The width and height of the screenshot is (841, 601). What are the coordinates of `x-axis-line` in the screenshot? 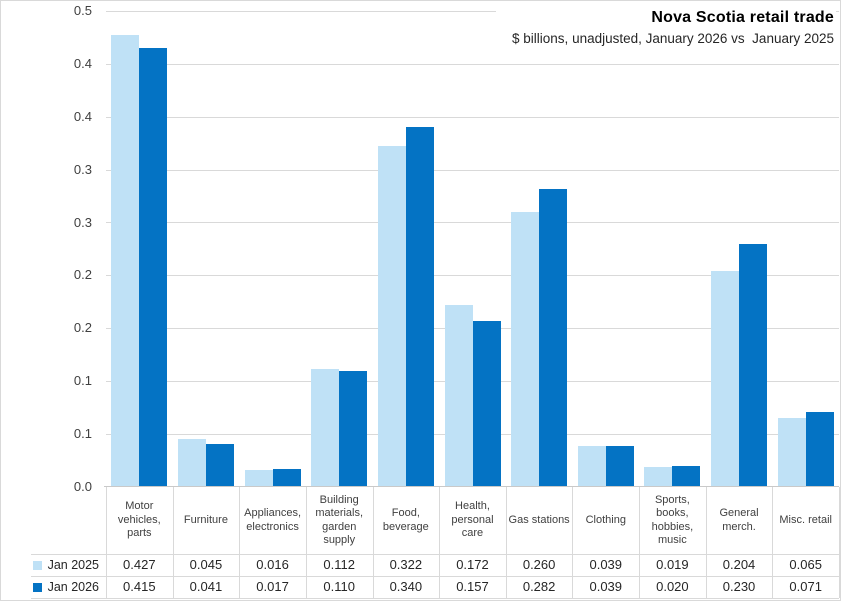 It's located at (471, 486).